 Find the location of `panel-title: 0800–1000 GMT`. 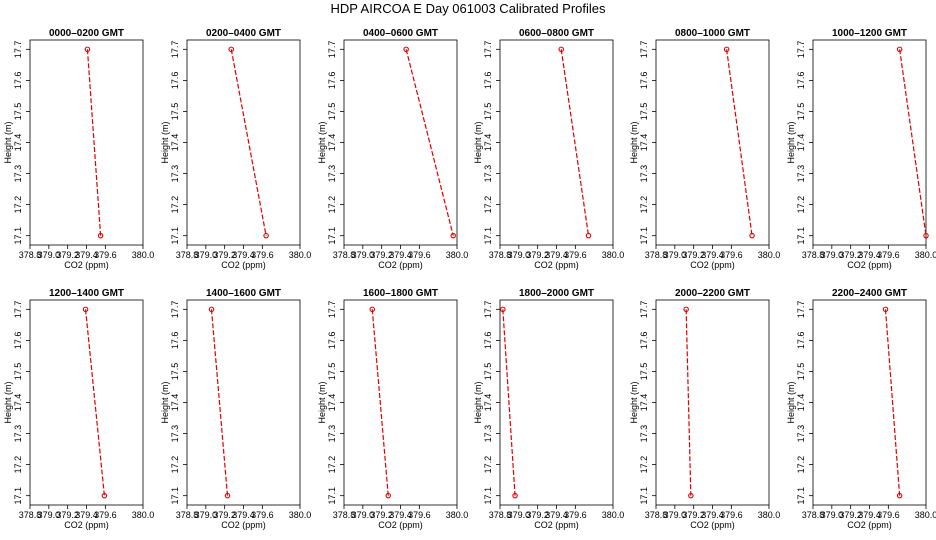

panel-title: 0800–1000 GMT is located at coordinates (712, 33).